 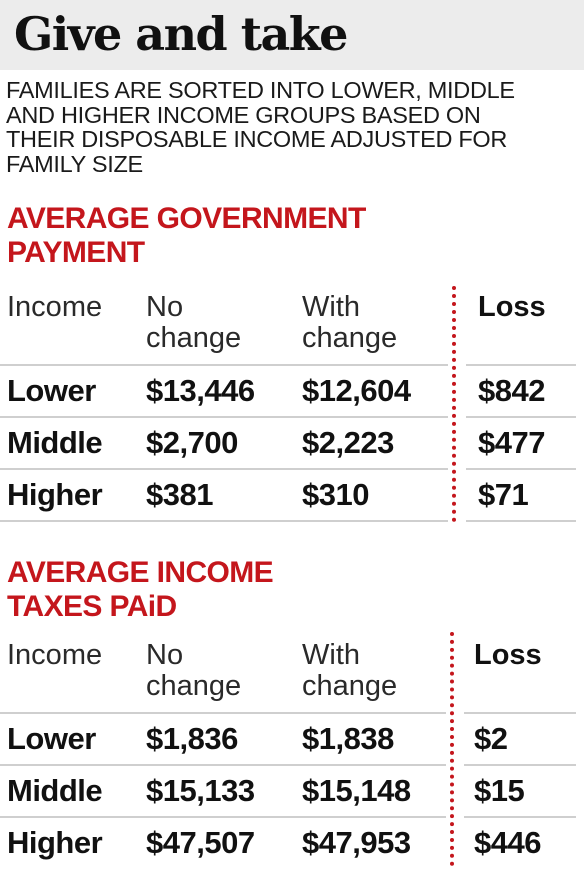 I want to click on cell-no-change: $47,507, so click(x=200, y=842).